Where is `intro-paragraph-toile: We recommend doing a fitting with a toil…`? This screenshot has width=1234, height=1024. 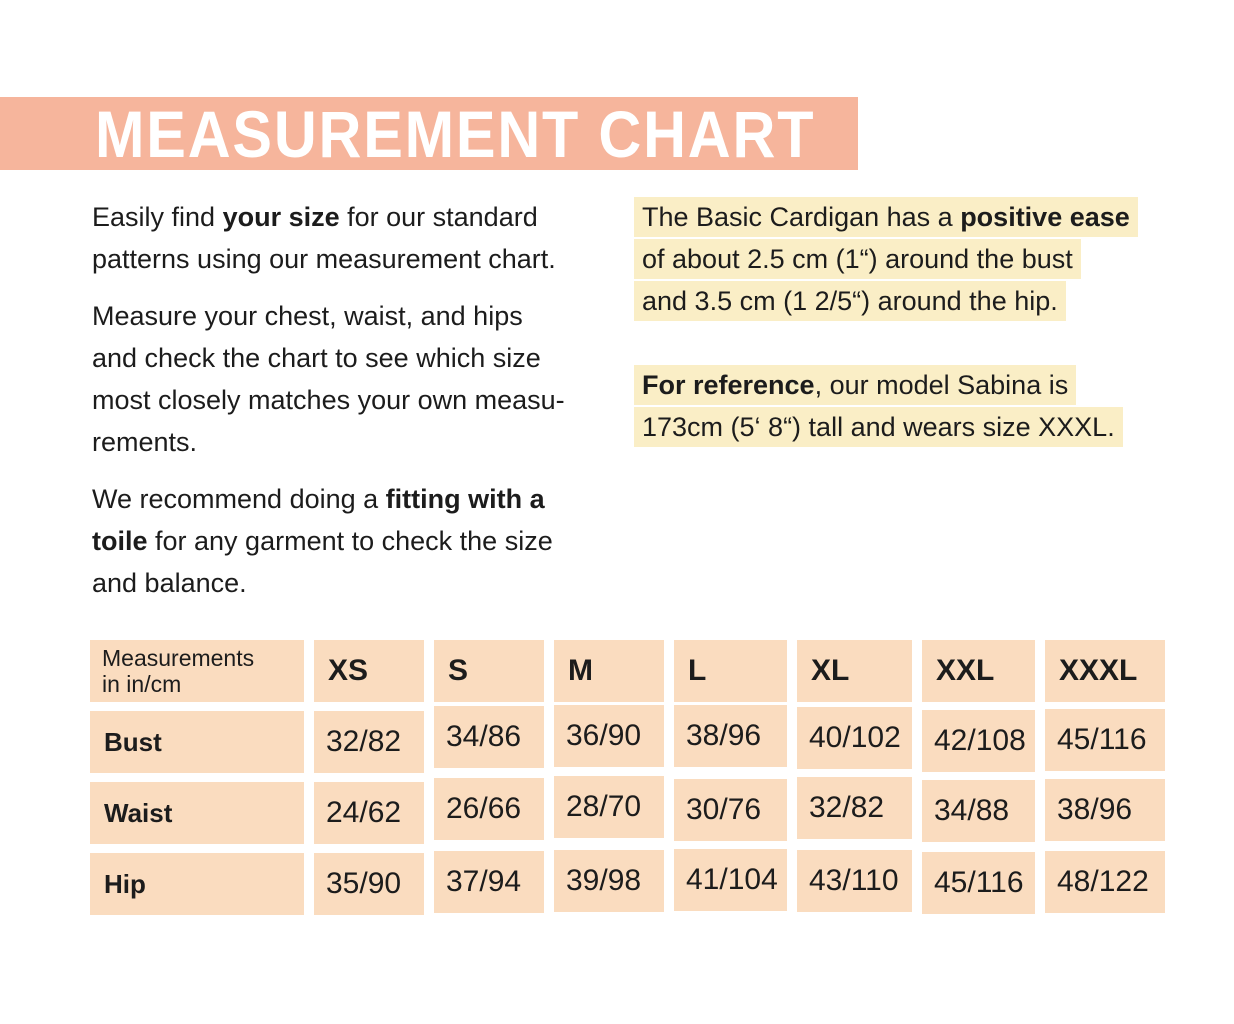 intro-paragraph-toile: We recommend doing a fitting with a toil… is located at coordinates (322, 541).